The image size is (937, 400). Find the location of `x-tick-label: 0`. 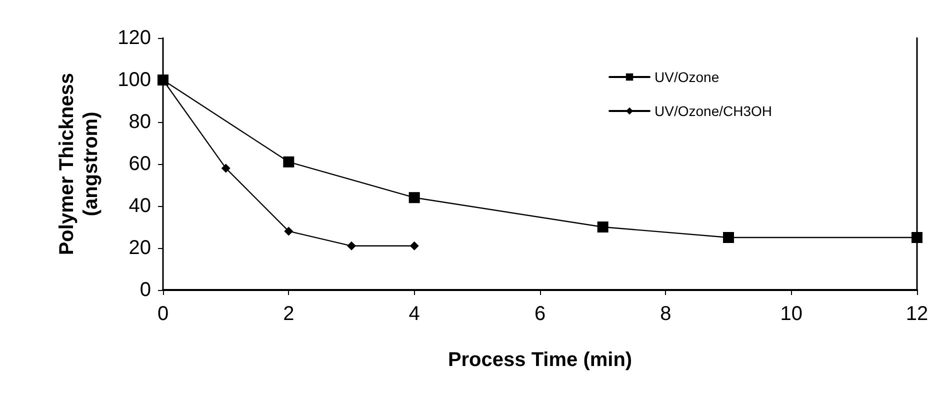

x-tick-label: 0 is located at coordinates (163, 314).